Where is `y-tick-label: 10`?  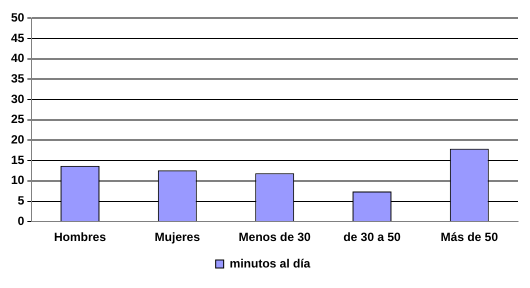
y-tick-label: 10 is located at coordinates (17, 180).